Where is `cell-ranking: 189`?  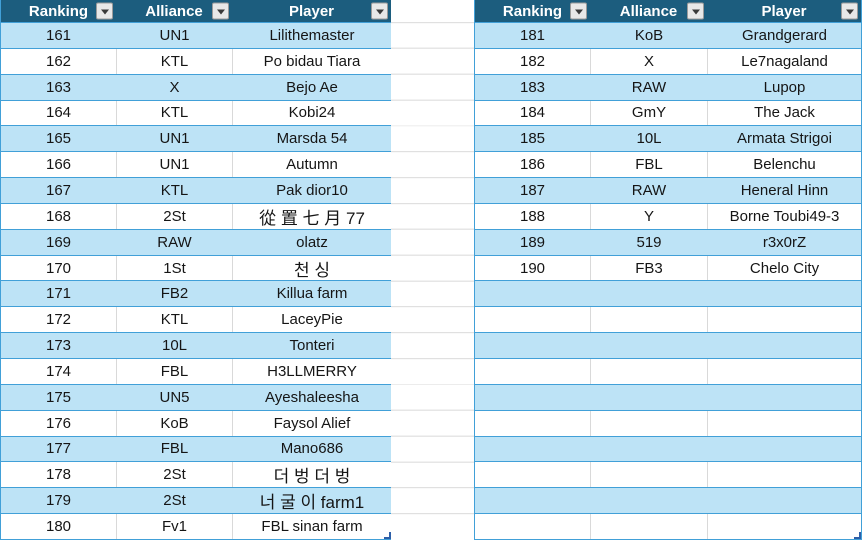 cell-ranking: 189 is located at coordinates (532, 242).